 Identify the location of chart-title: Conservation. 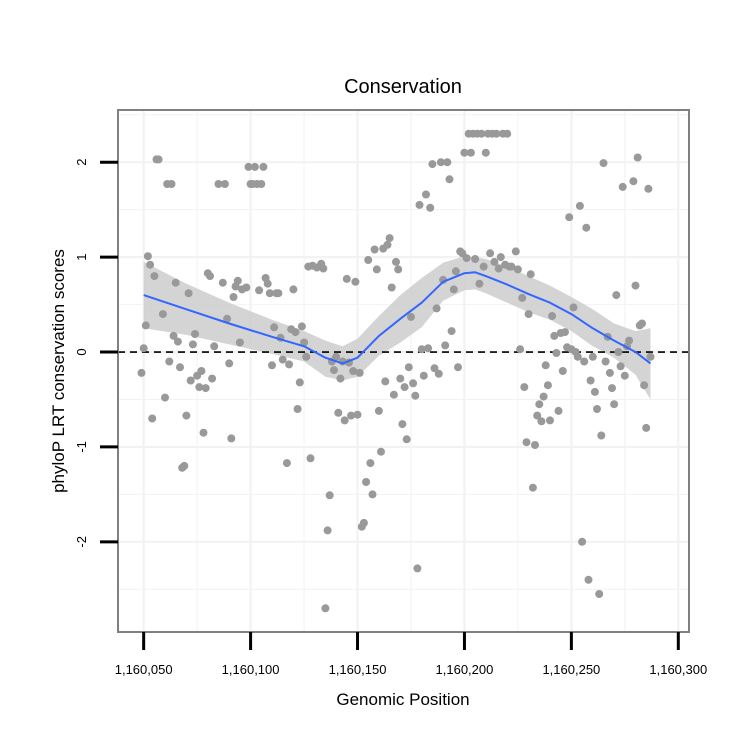
(403, 87).